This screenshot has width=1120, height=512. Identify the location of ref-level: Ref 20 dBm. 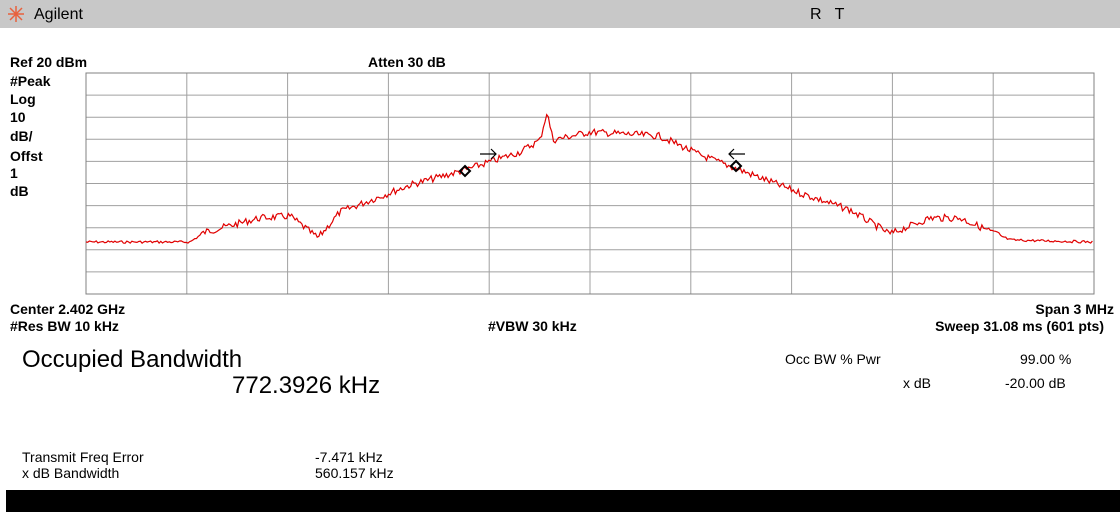
(49, 62).